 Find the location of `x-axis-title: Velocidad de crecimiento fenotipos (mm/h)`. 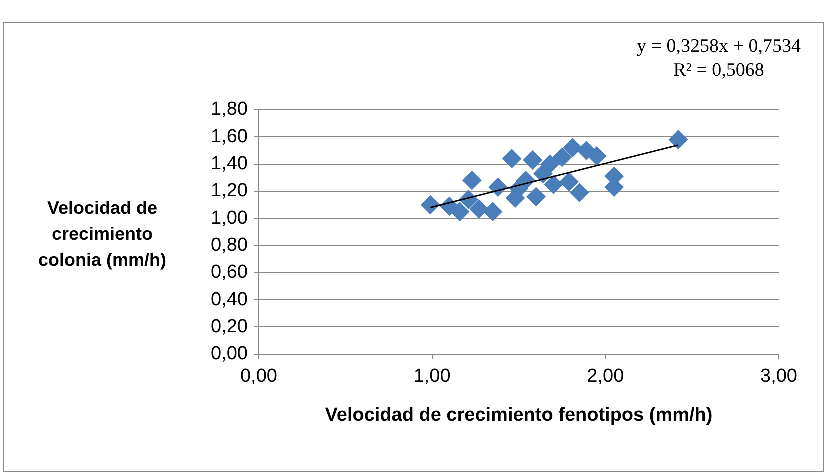

x-axis-title: Velocidad de crecimiento fenotipos (mm/h) is located at coordinates (519, 415).